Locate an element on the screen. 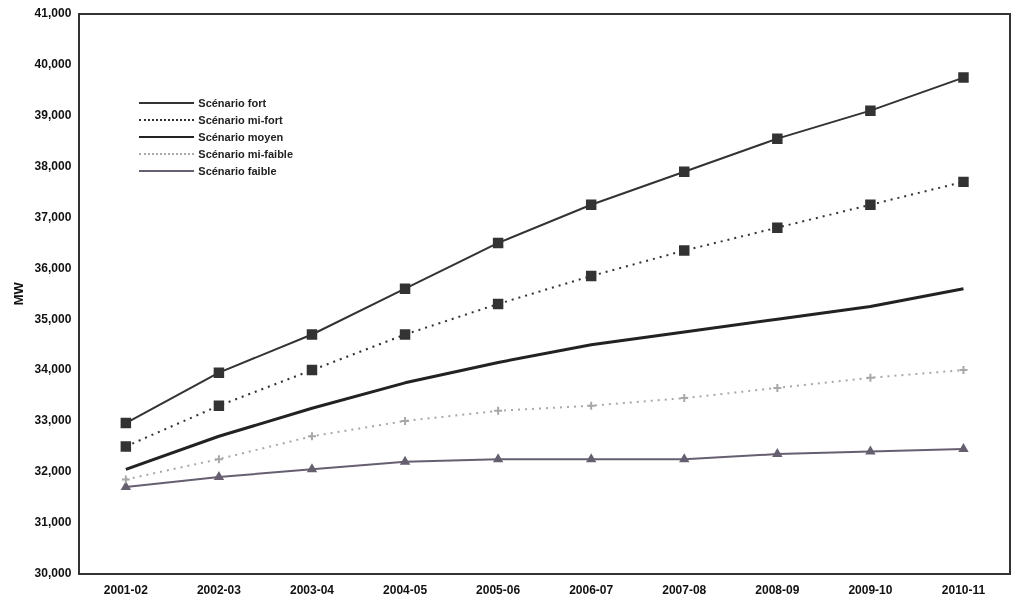 The height and width of the screenshot is (610, 1018). y-axis-title: MW is located at coordinates (19, 293).